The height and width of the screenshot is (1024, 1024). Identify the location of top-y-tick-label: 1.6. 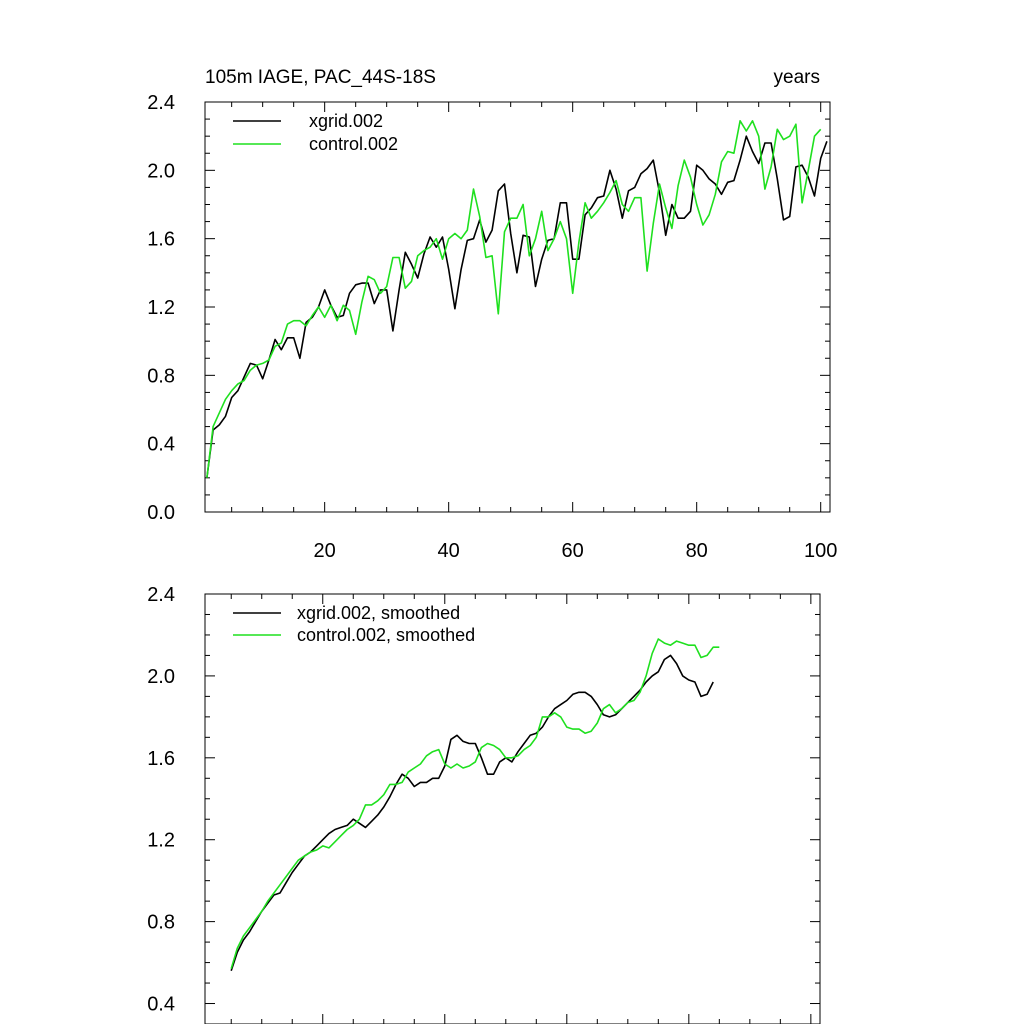
(161, 240).